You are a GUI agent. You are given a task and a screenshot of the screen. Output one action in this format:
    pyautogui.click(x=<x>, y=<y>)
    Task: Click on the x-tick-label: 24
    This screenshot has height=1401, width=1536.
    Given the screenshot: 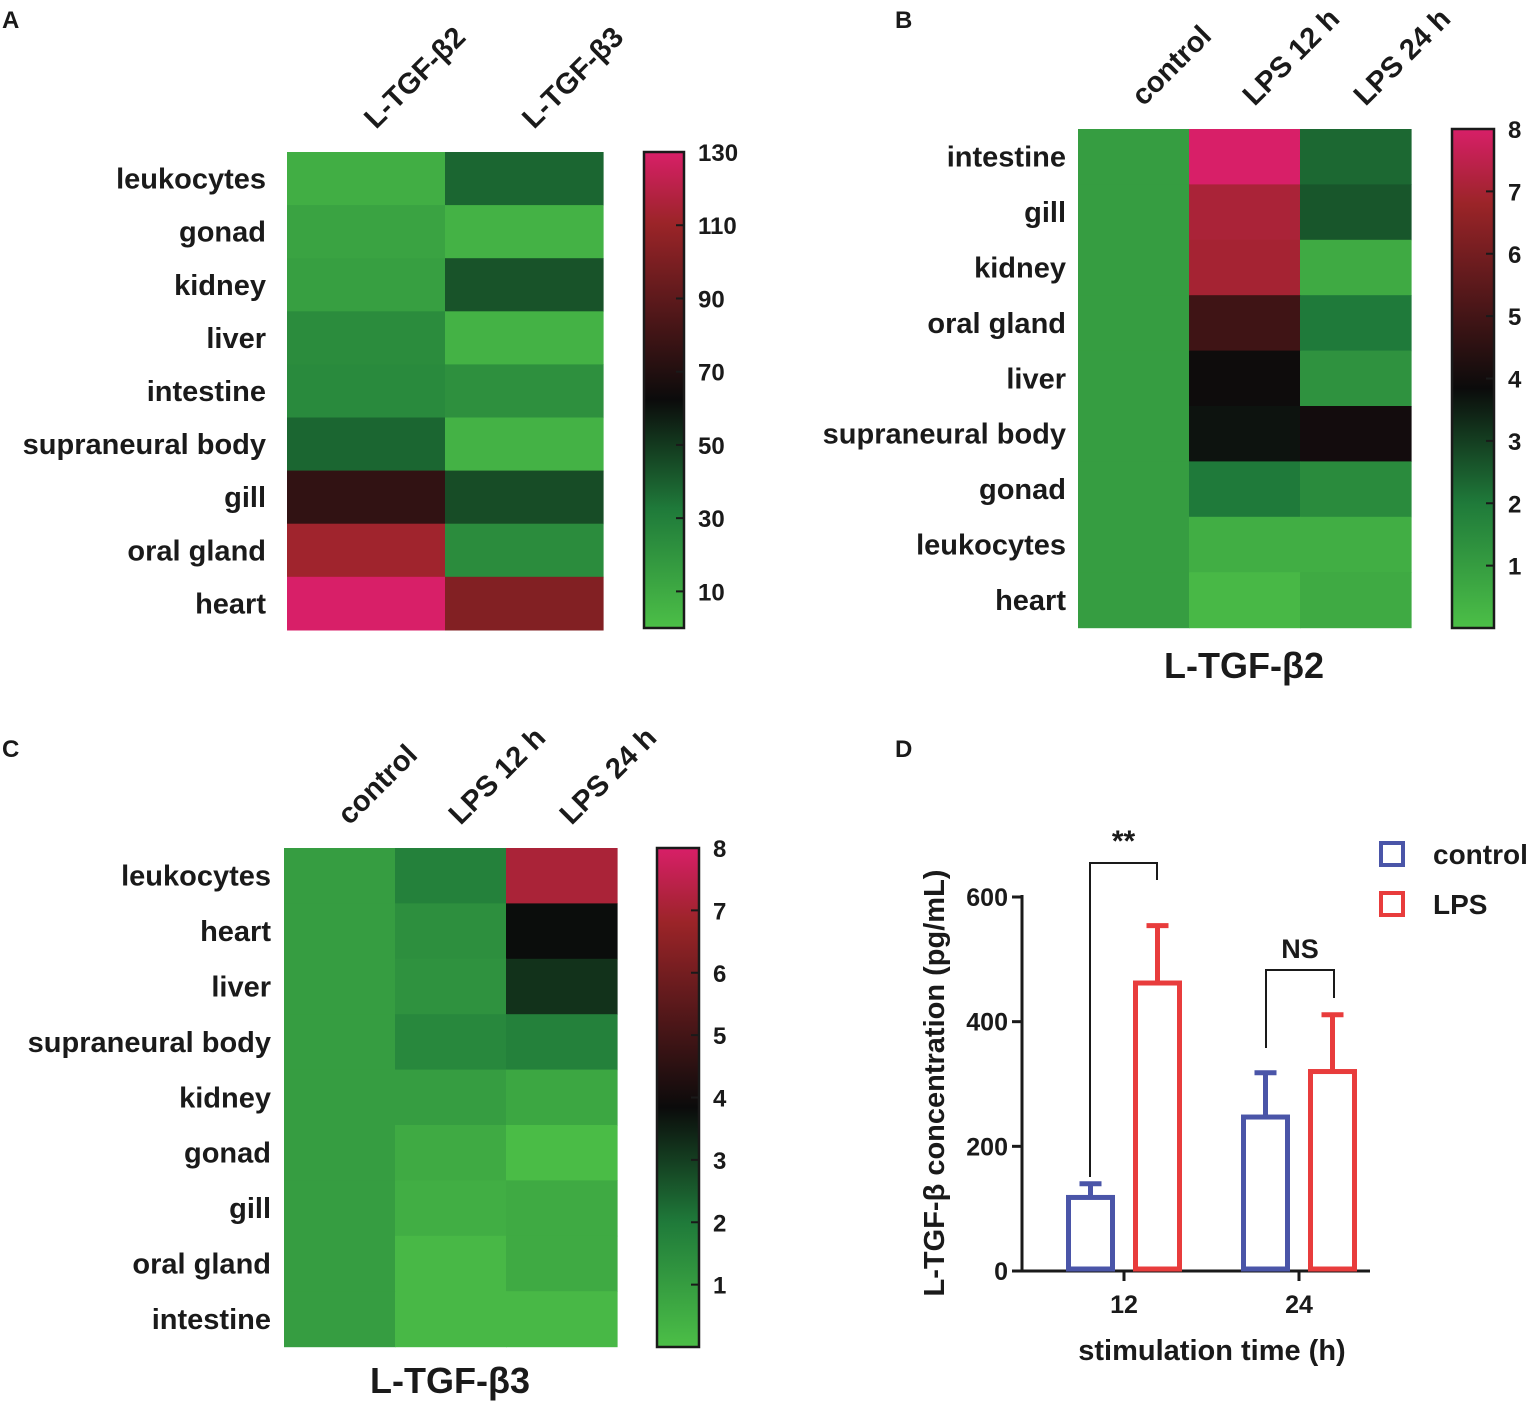 What is the action you would take?
    pyautogui.click(x=1299, y=1305)
    